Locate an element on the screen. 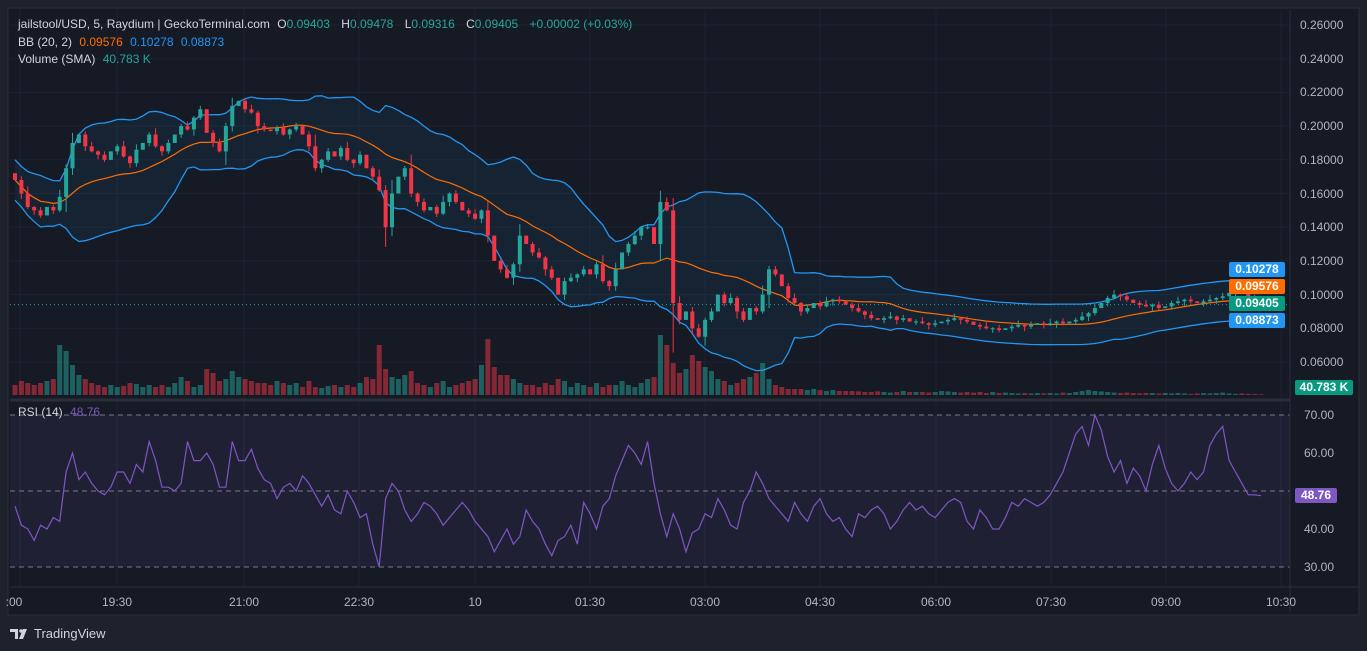 This screenshot has width=1367, height=651. open-label: O is located at coordinates (282, 24).